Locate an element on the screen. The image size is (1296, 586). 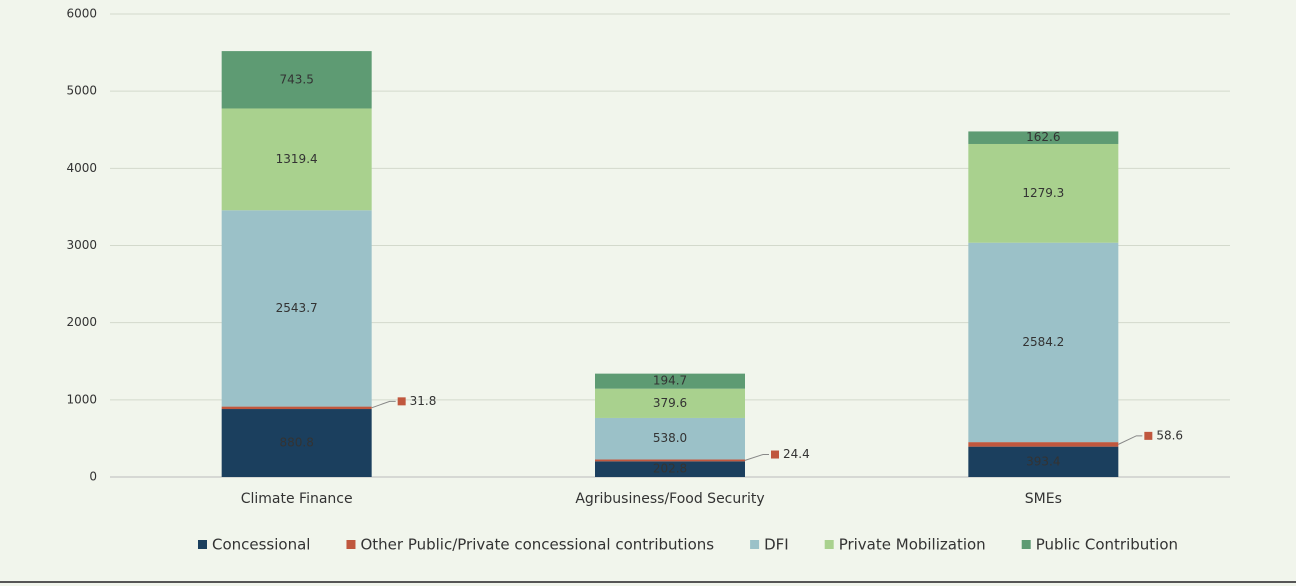
data-label: 2584.2 is located at coordinates (1043, 342).